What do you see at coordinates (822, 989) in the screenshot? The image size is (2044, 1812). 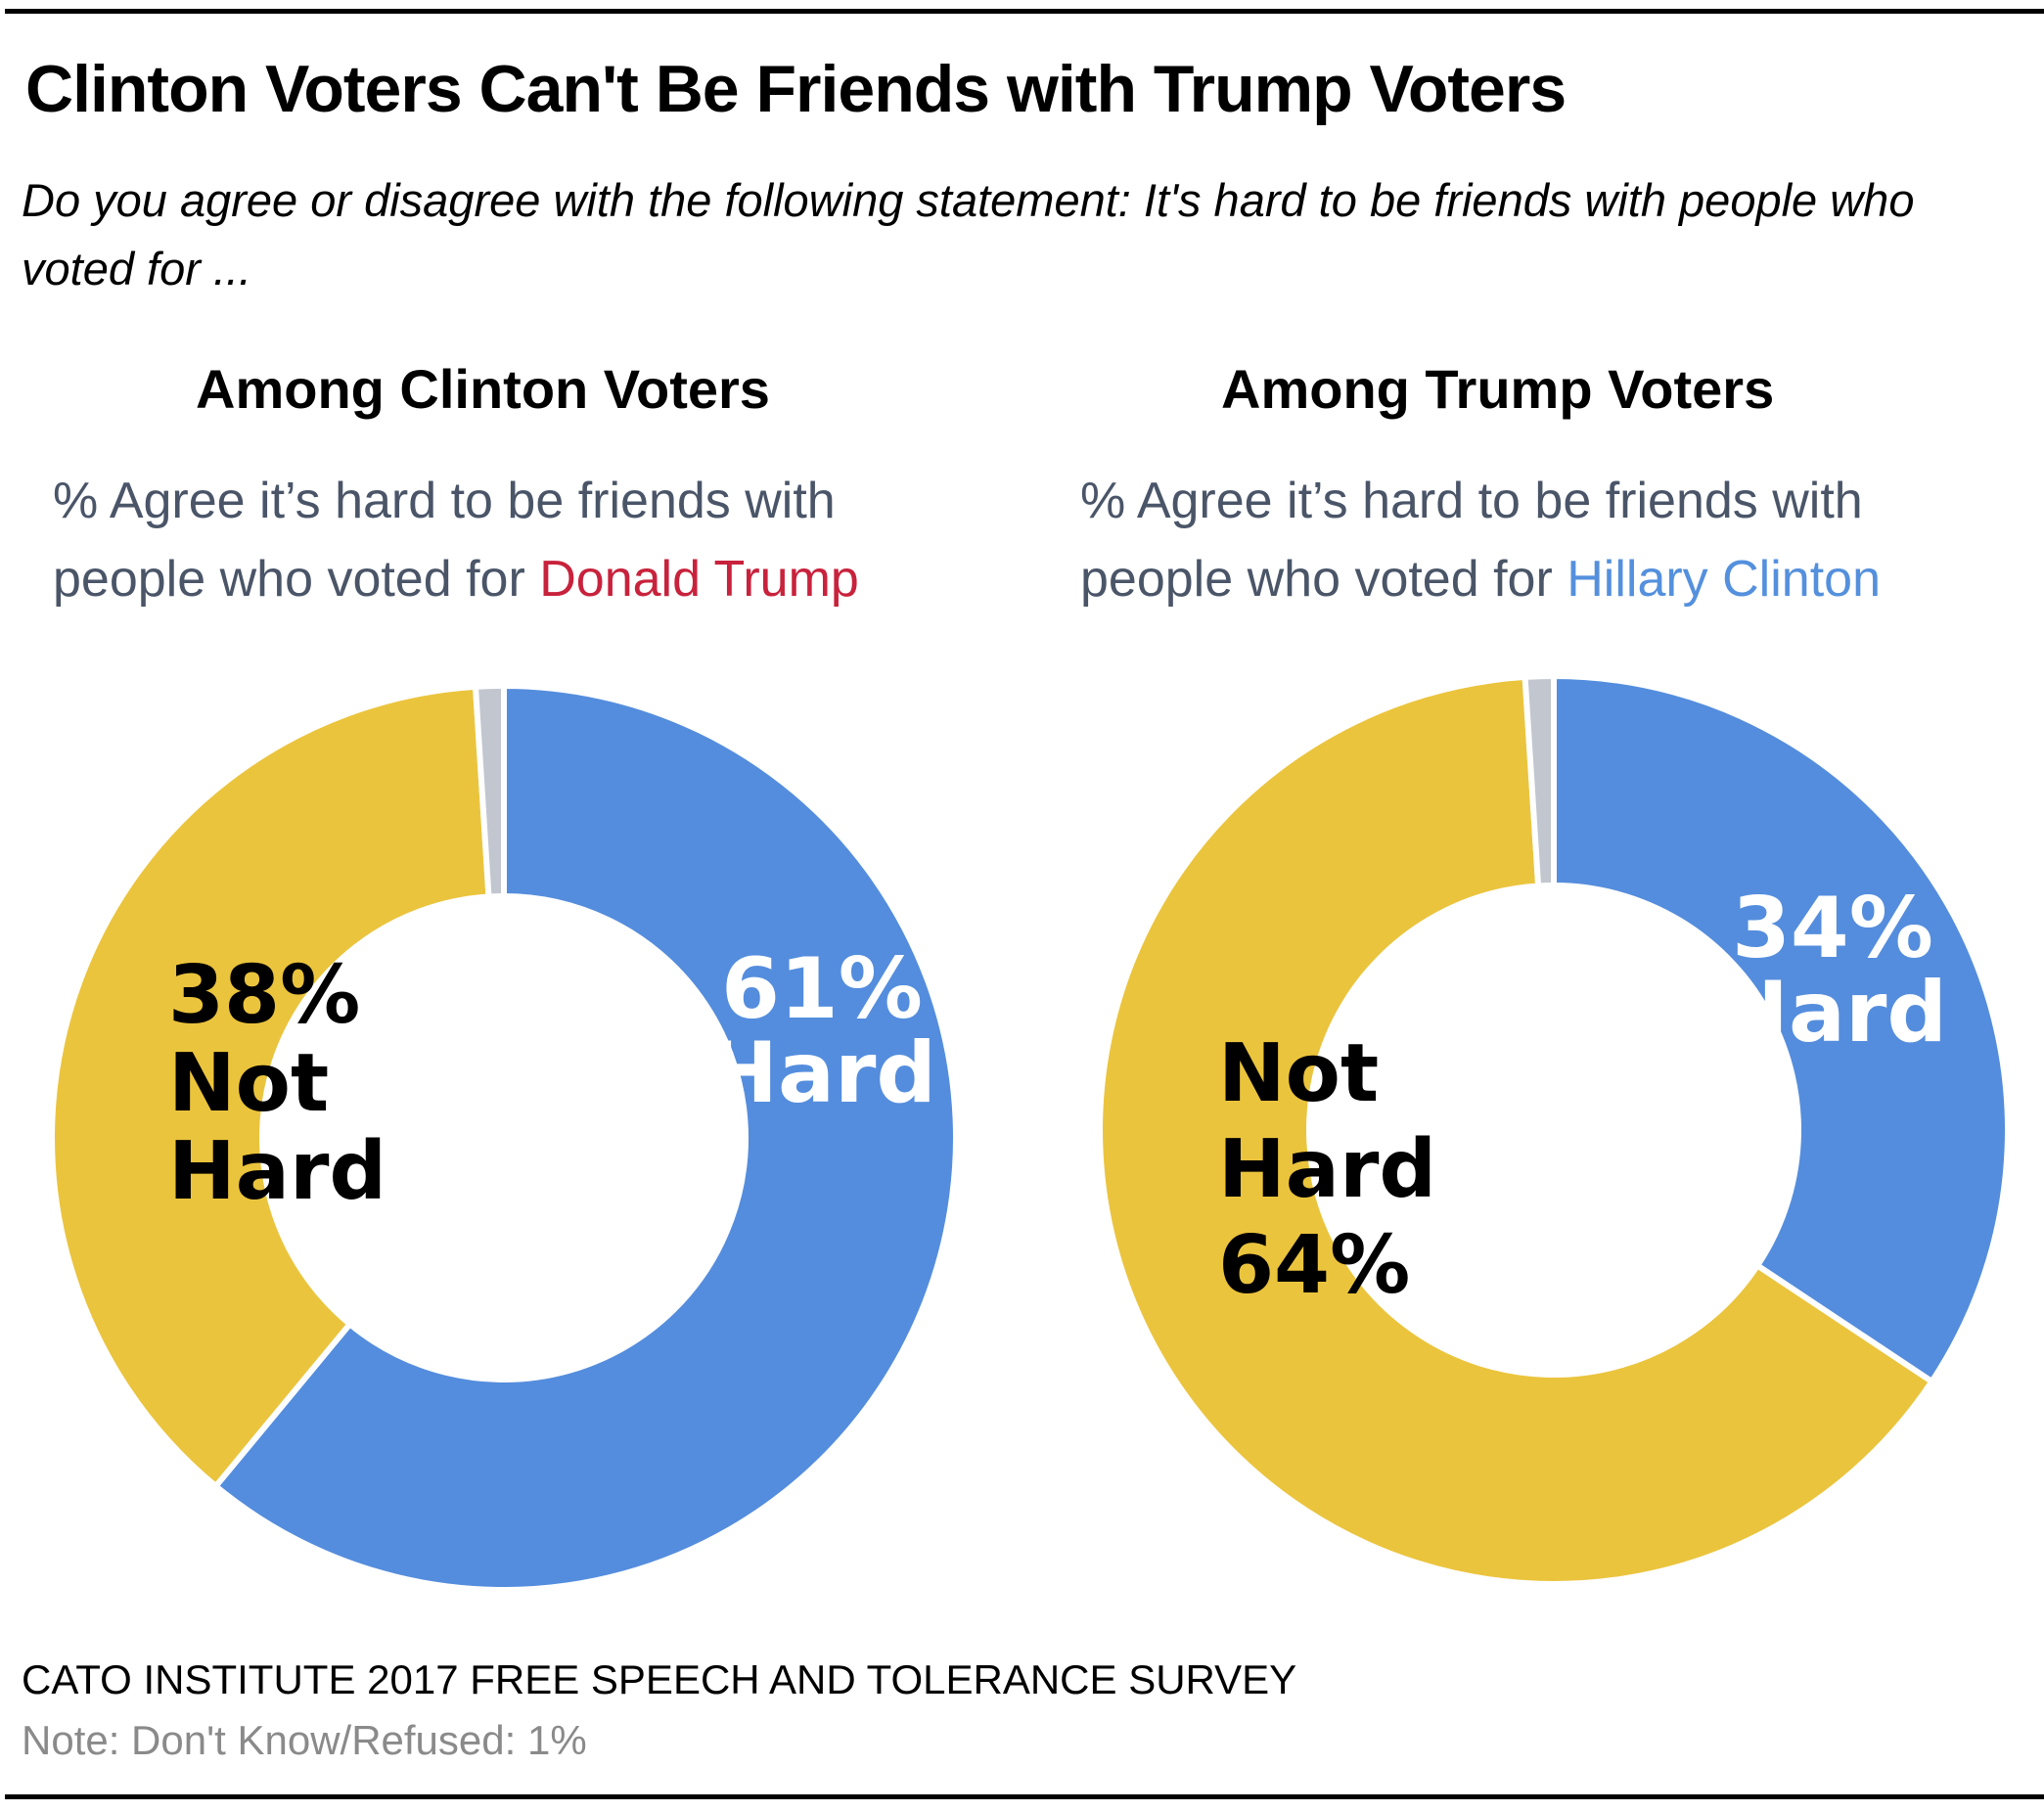 I see `data-label-line: 61%` at bounding box center [822, 989].